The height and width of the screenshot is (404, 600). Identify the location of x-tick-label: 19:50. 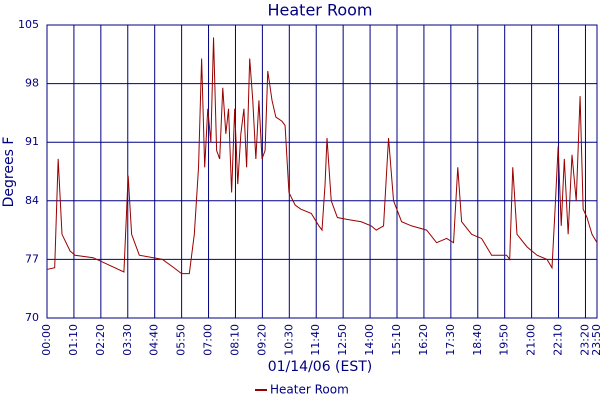
(504, 340).